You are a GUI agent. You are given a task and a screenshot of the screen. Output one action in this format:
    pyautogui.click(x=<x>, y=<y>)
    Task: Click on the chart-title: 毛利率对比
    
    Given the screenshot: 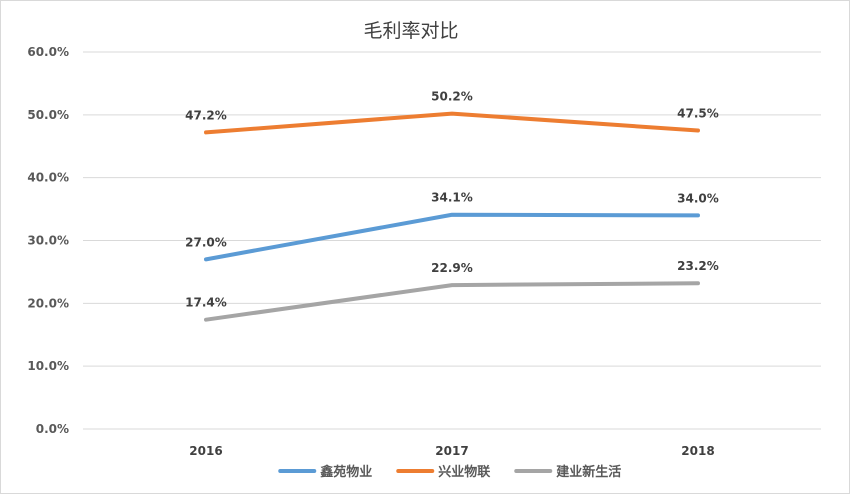 What is the action you would take?
    pyautogui.click(x=410, y=31)
    